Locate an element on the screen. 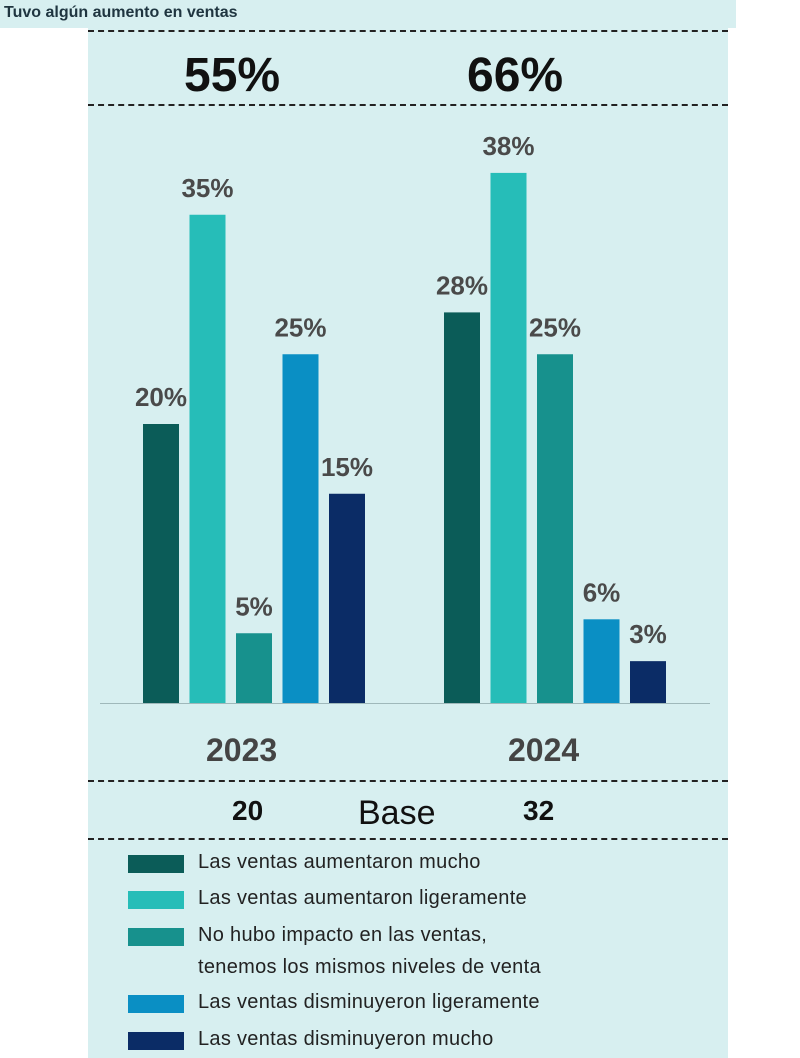  category-label-2023: 2023 is located at coordinates (242, 750).